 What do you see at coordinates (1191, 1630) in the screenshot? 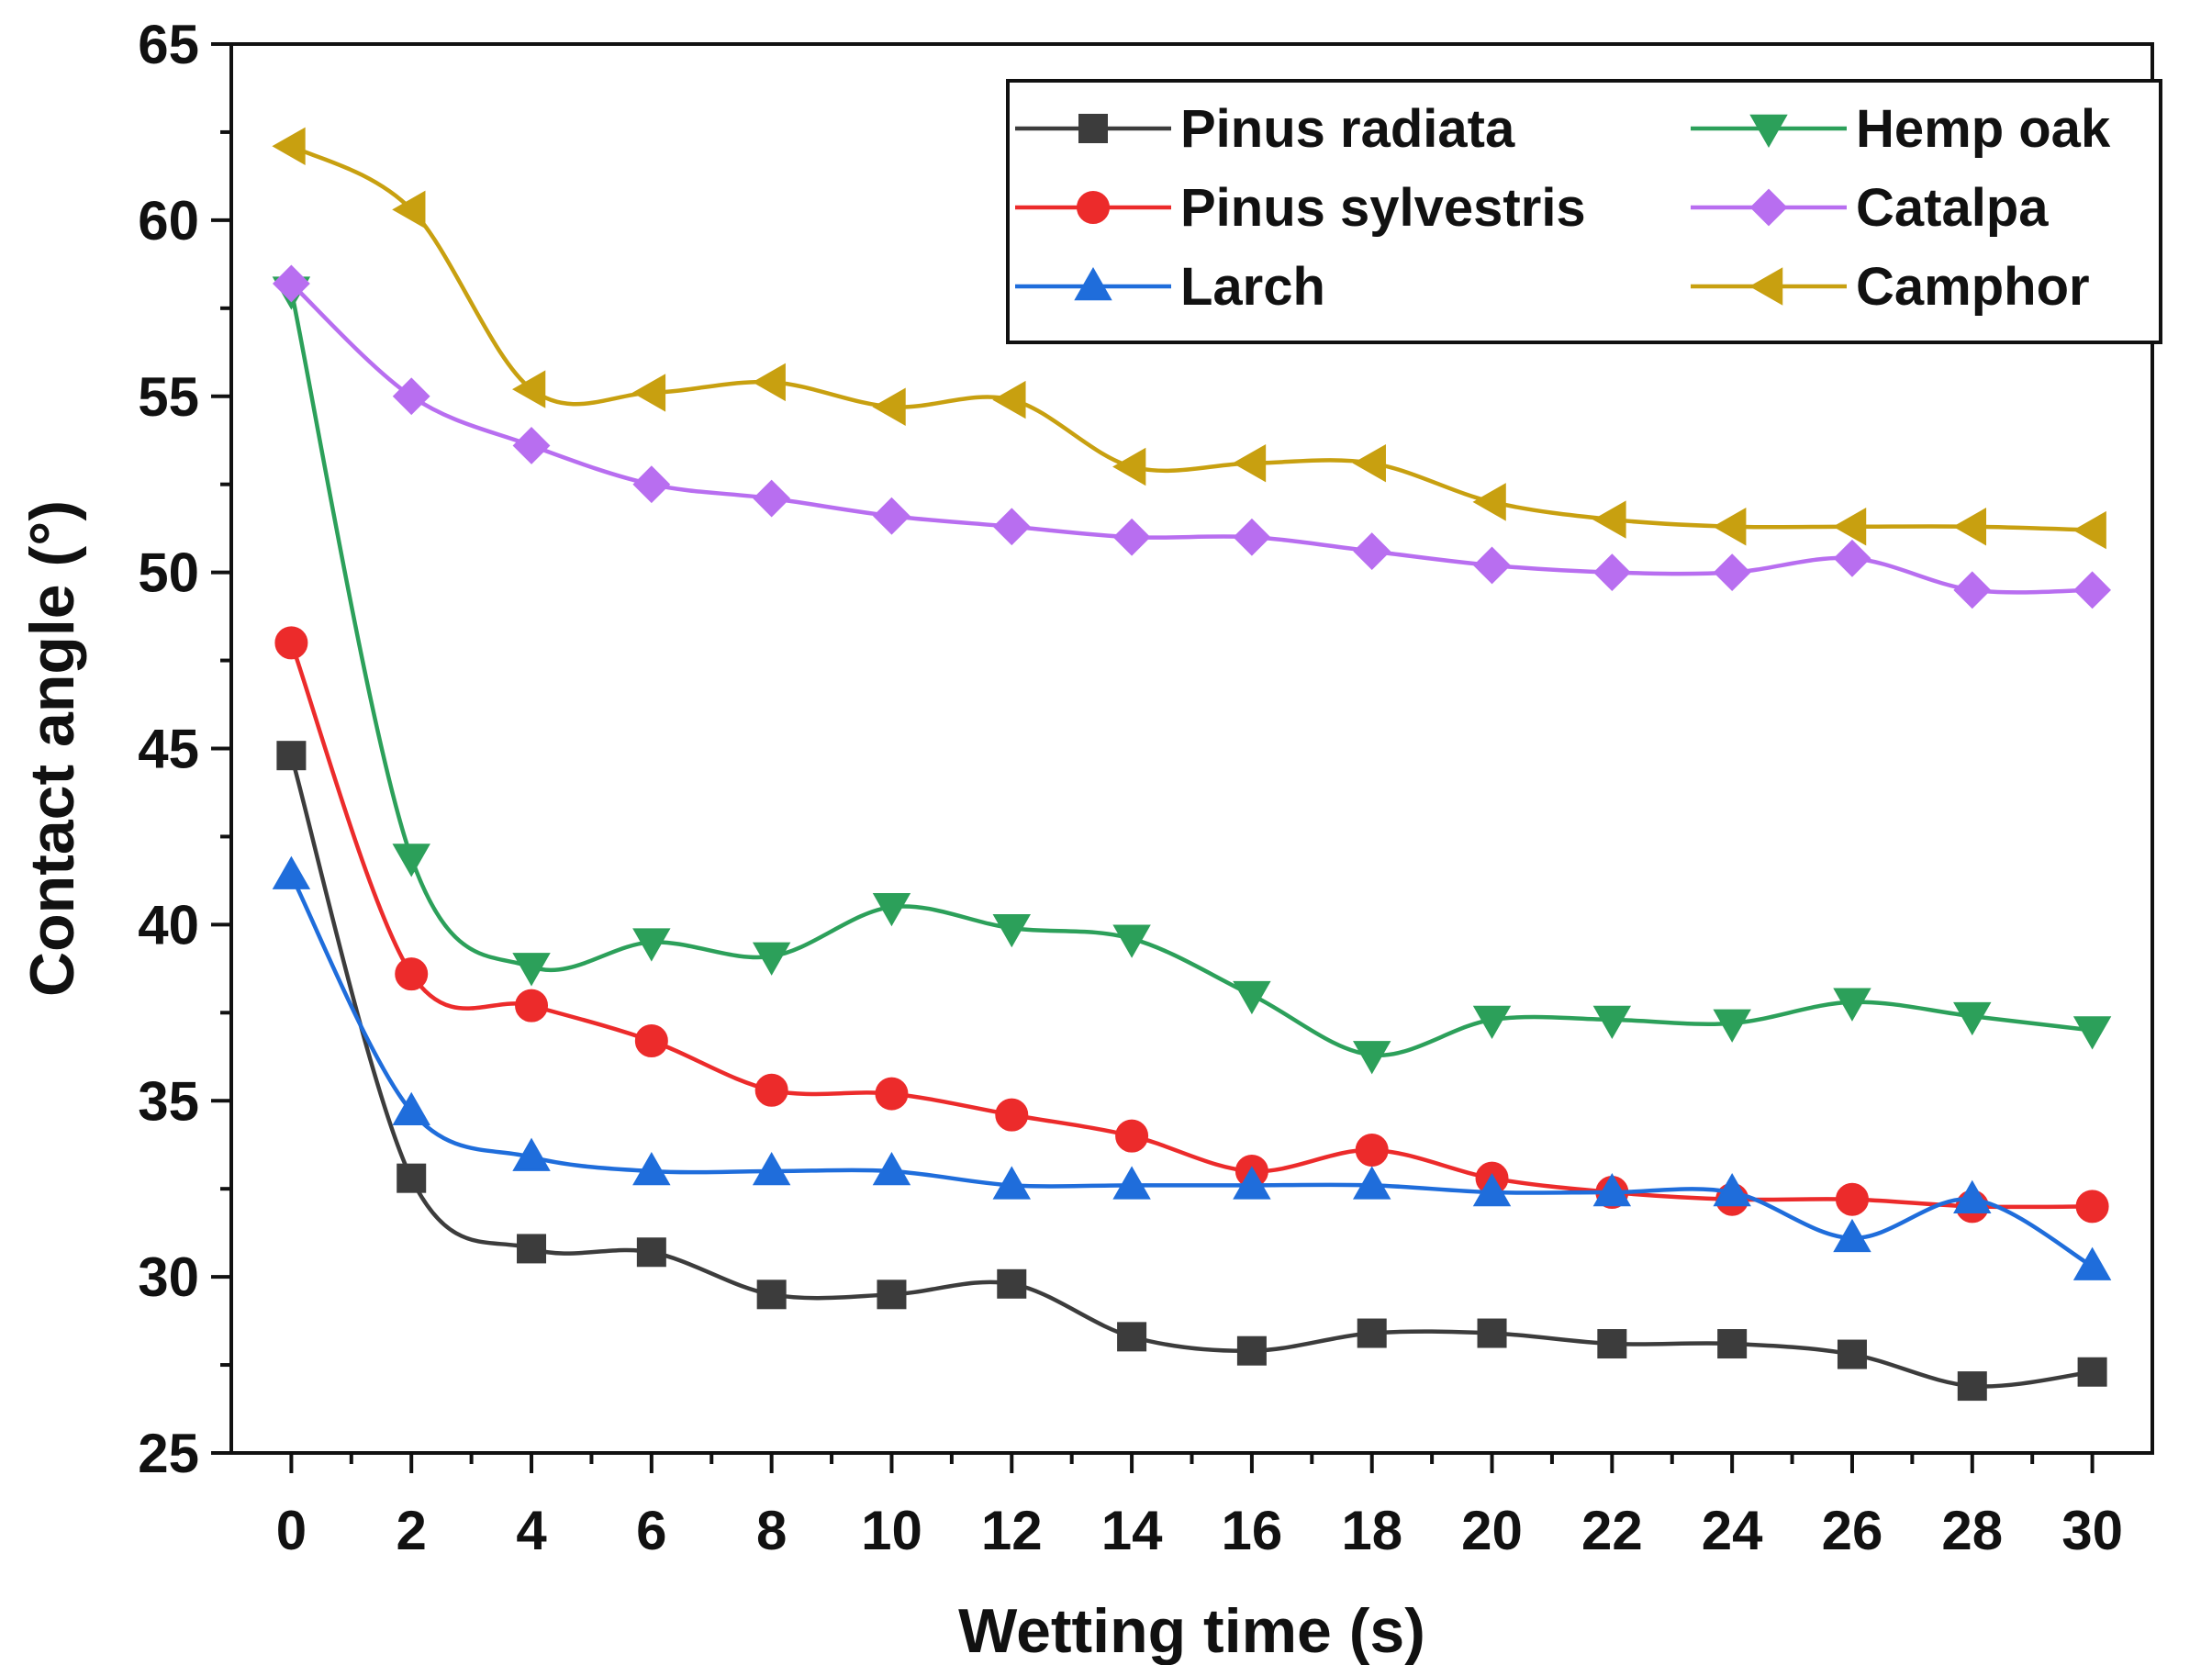
I see `x-axis-title: Wetting time (s)` at bounding box center [1191, 1630].